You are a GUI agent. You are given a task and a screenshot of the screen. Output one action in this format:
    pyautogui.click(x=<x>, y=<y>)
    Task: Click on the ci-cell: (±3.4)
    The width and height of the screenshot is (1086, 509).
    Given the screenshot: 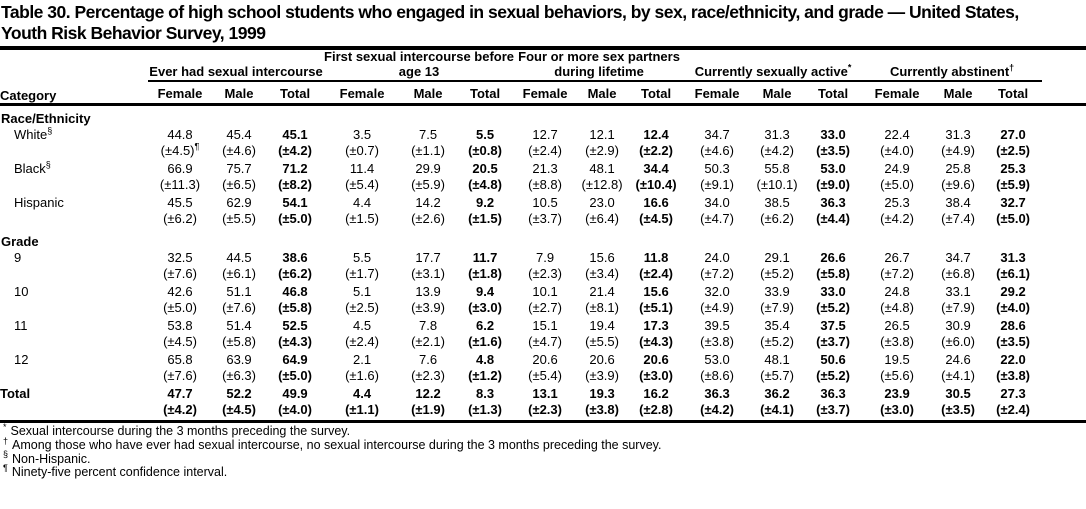 What is the action you would take?
    pyautogui.click(x=602, y=273)
    